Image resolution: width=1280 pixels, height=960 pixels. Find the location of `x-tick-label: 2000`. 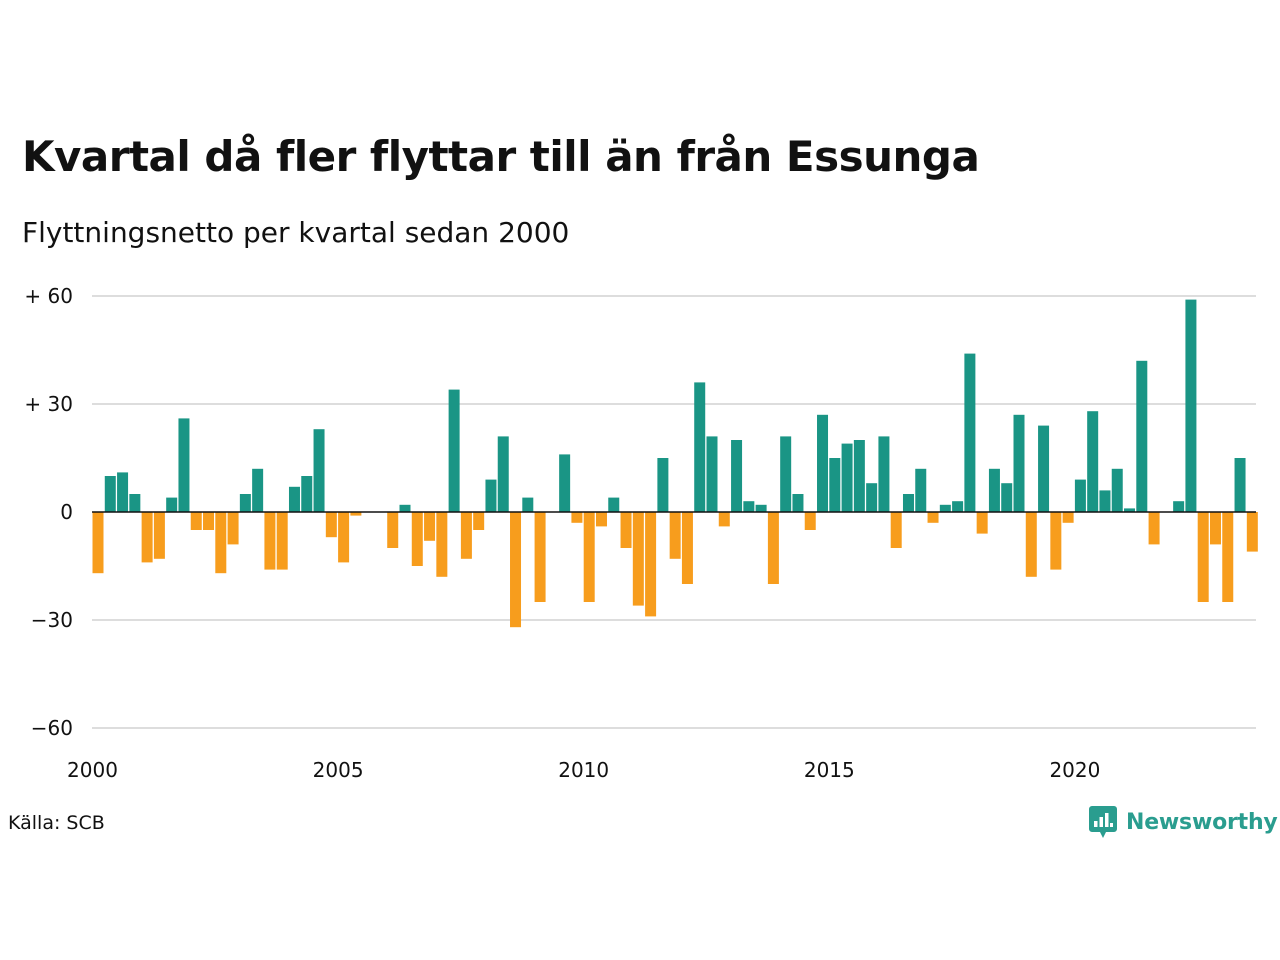

x-tick-label: 2000 is located at coordinates (92, 770).